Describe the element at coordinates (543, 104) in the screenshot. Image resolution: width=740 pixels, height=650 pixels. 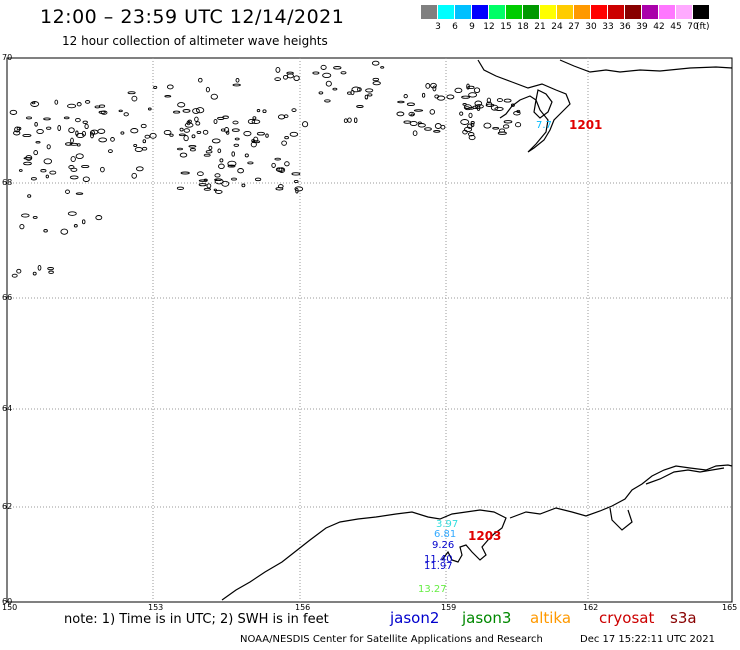
I see `coastline-peninsula` at that location.